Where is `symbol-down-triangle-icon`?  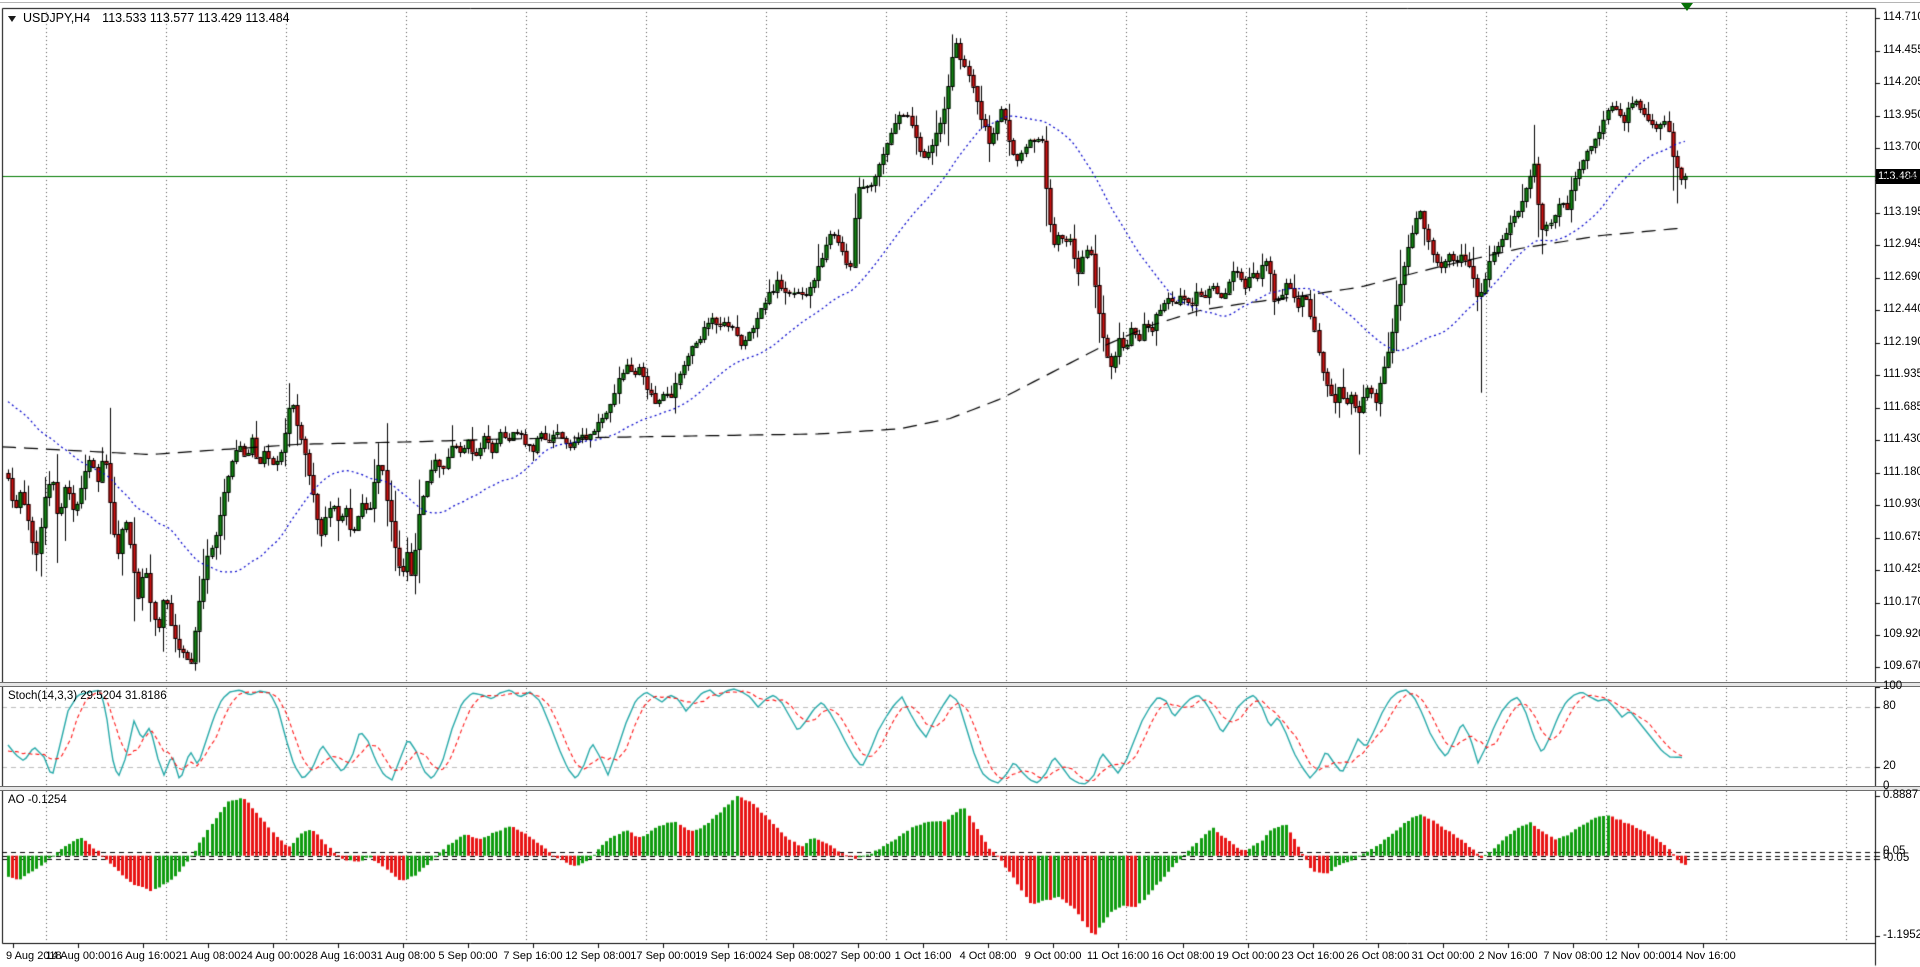
symbol-down-triangle-icon is located at coordinates (12, 19).